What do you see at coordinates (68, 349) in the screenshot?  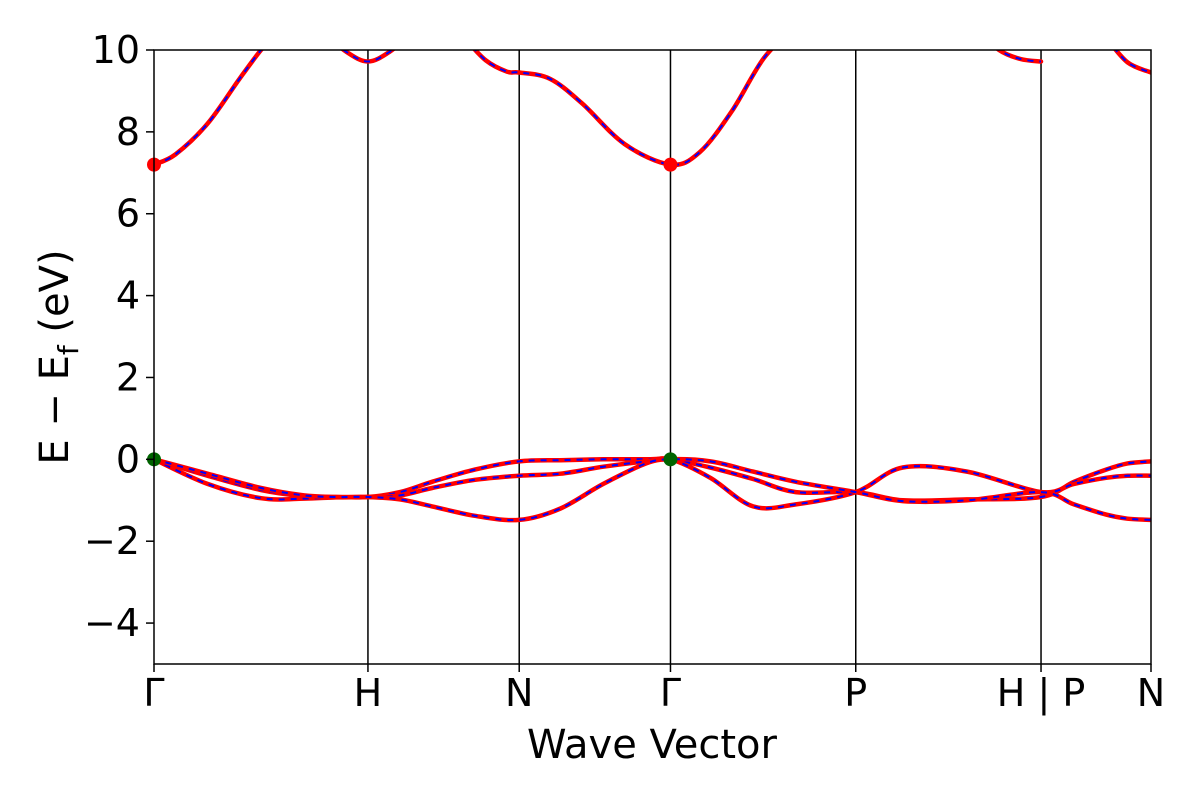 I see `y-axis-label-subscript: f` at bounding box center [68, 349].